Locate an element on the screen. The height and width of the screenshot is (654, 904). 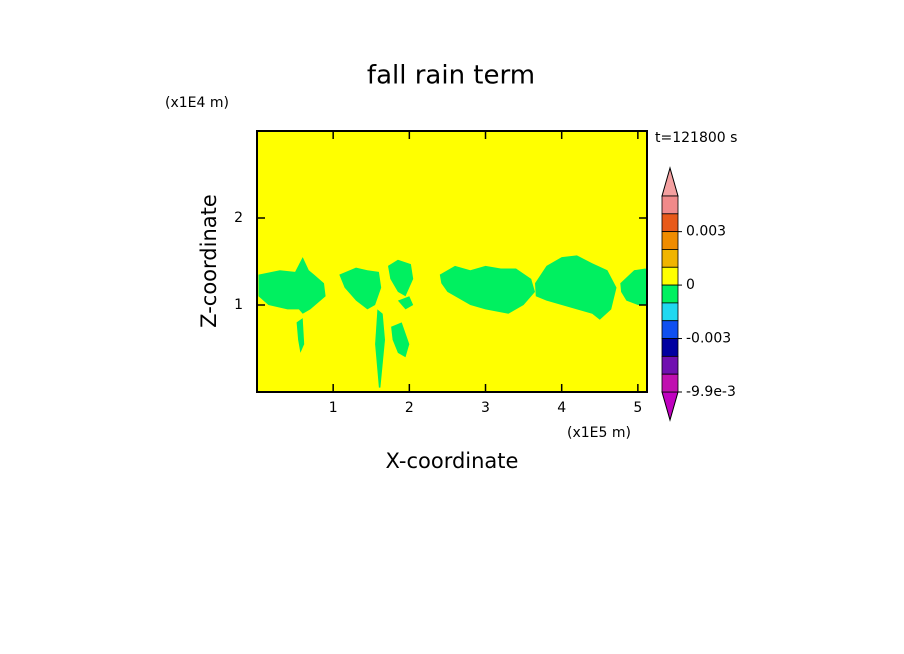
y-tick-label: 2 is located at coordinates (238, 218).